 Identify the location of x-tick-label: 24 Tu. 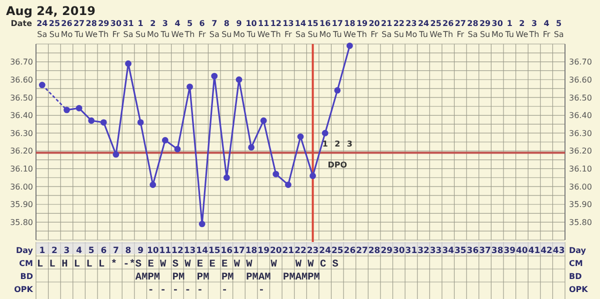
(424, 29).